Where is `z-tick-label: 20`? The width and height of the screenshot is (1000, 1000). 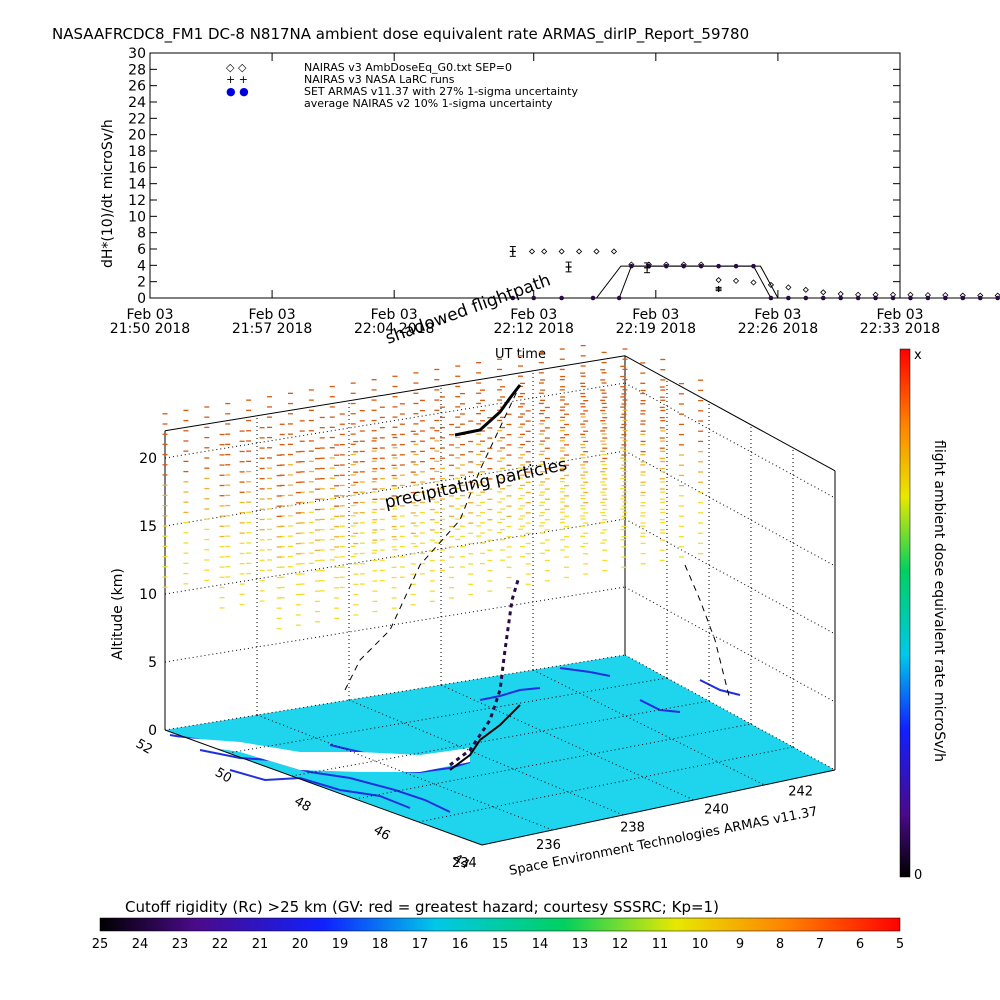
z-tick-label: 20 is located at coordinates (148, 459).